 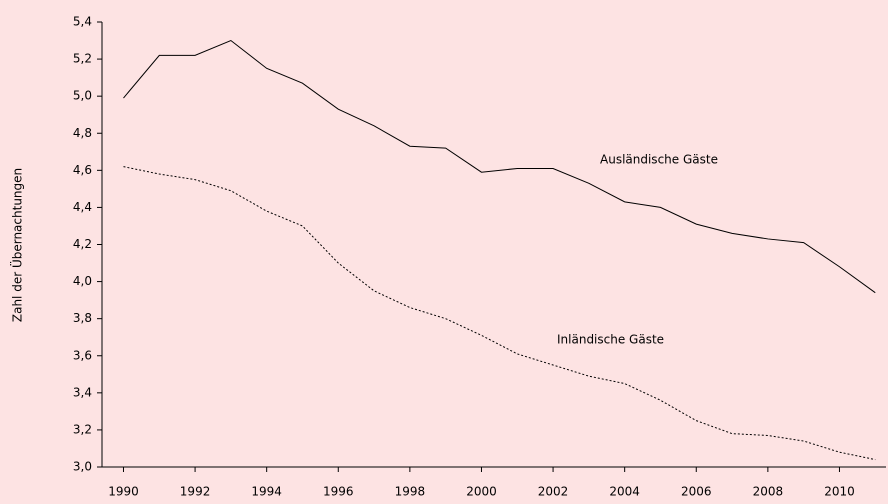 What do you see at coordinates (768, 492) in the screenshot?
I see `x-tick-label: 2008` at bounding box center [768, 492].